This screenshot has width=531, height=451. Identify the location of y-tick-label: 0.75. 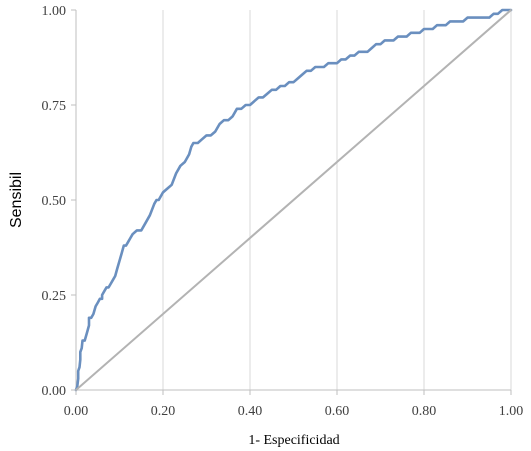
(54, 106).